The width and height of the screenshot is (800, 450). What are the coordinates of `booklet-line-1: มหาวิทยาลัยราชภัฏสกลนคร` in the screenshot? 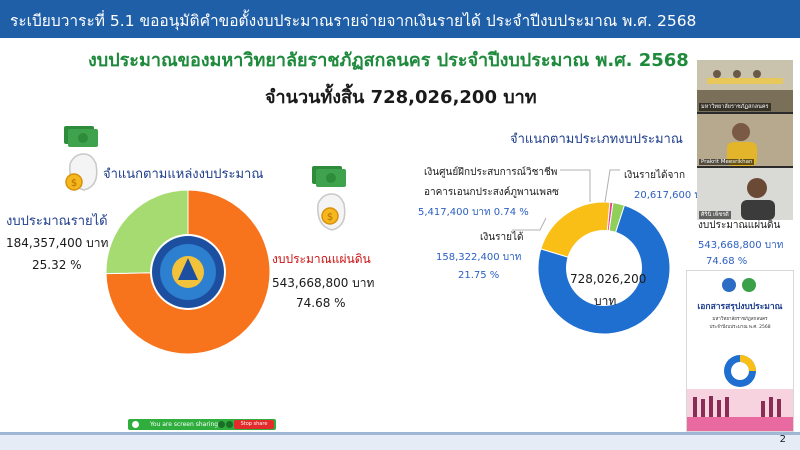 It's located at (740, 319).